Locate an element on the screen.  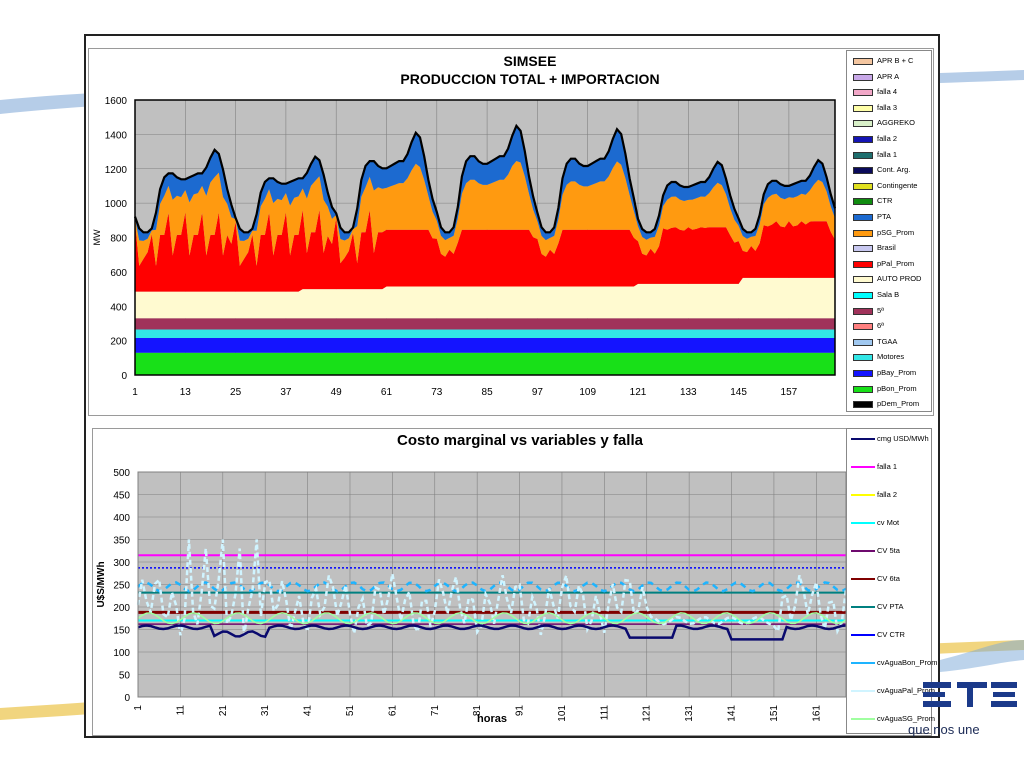
line-cvaguabon-prom is located at coordinates (492, 587).